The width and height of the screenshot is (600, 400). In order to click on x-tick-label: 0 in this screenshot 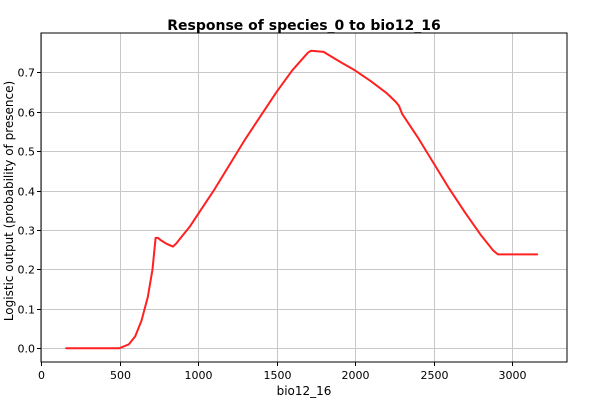, I will do `click(41, 375)`.